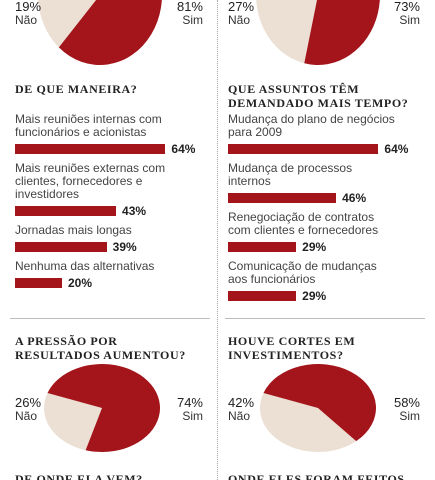 The height and width of the screenshot is (480, 435). I want to click on bar-category-label: Comunicação de mudanças aos funcionários, so click(302, 272).